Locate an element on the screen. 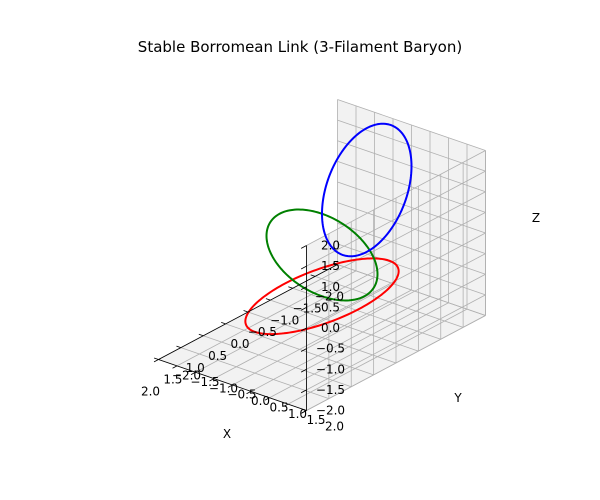  x-tick-label: −0.5 is located at coordinates (262, 332).